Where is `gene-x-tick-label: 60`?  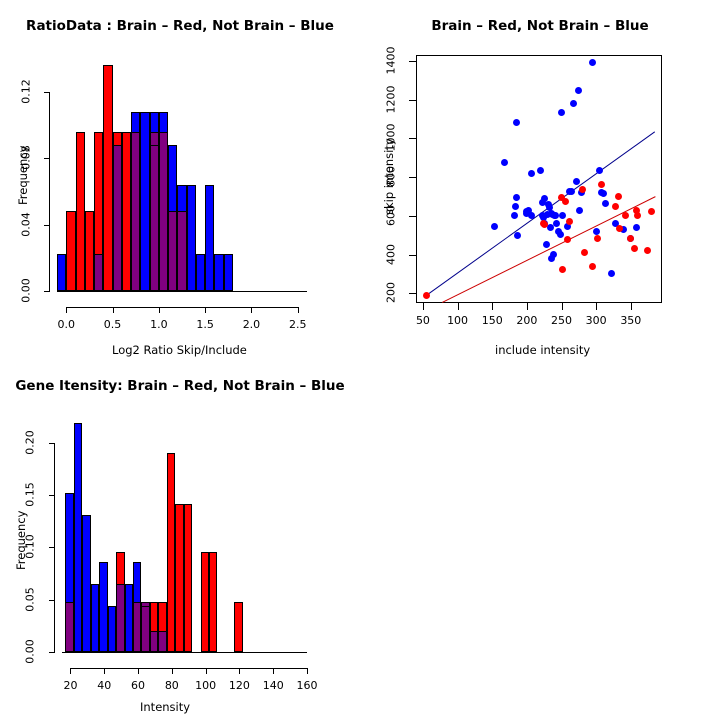 gene-x-tick-label: 60 is located at coordinates (138, 685).